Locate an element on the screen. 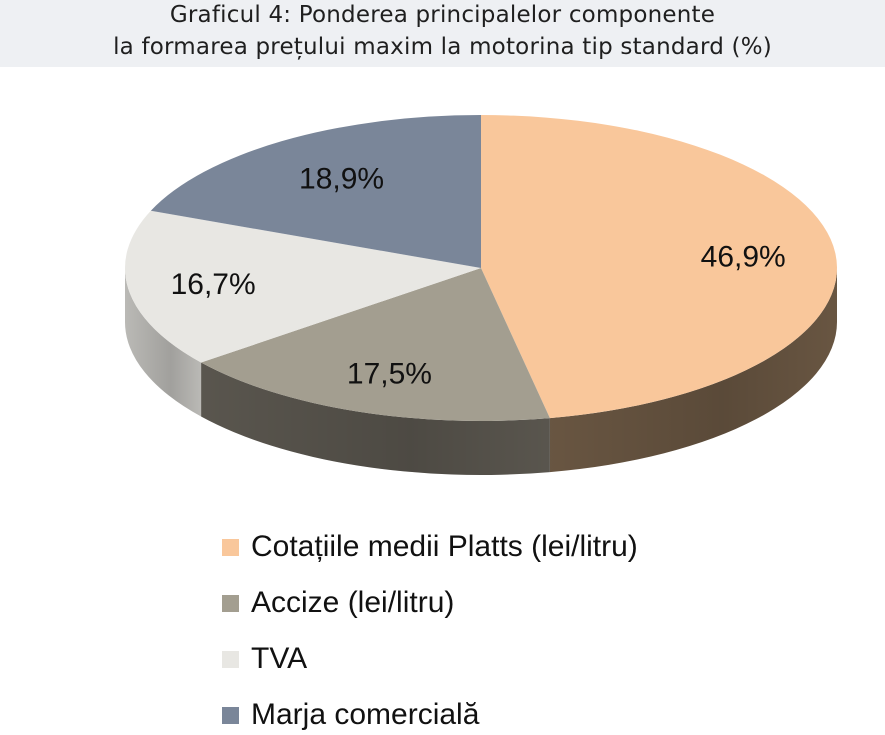 This screenshot has height=735, width=885. legend-swatch-tva is located at coordinates (230, 659).